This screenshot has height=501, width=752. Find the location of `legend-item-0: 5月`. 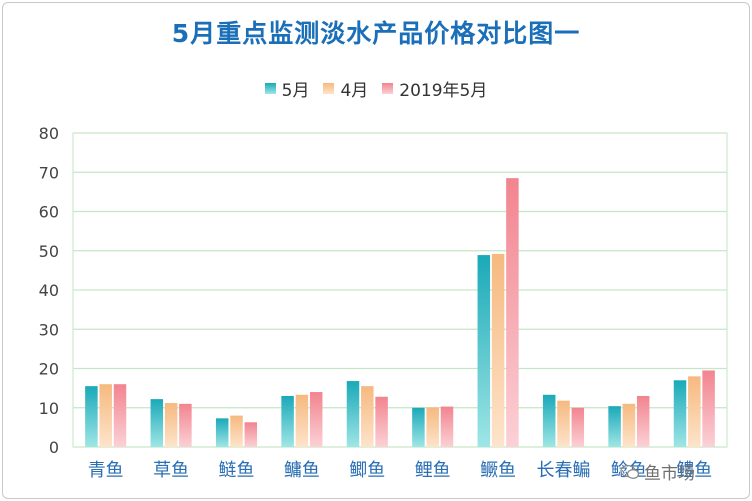

legend-item-0: 5月 is located at coordinates (287, 88).